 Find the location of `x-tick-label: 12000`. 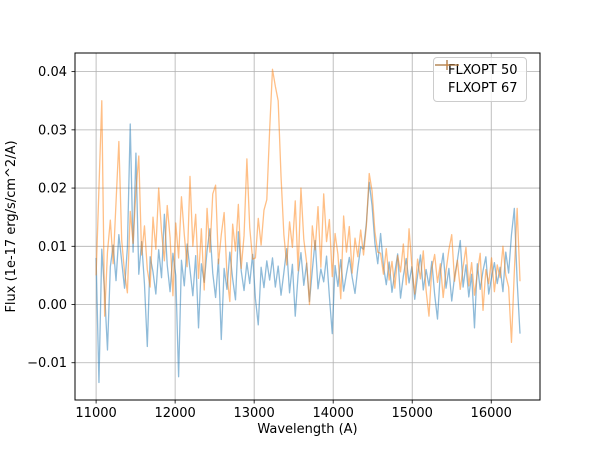

x-tick-label: 12000 is located at coordinates (174, 413).